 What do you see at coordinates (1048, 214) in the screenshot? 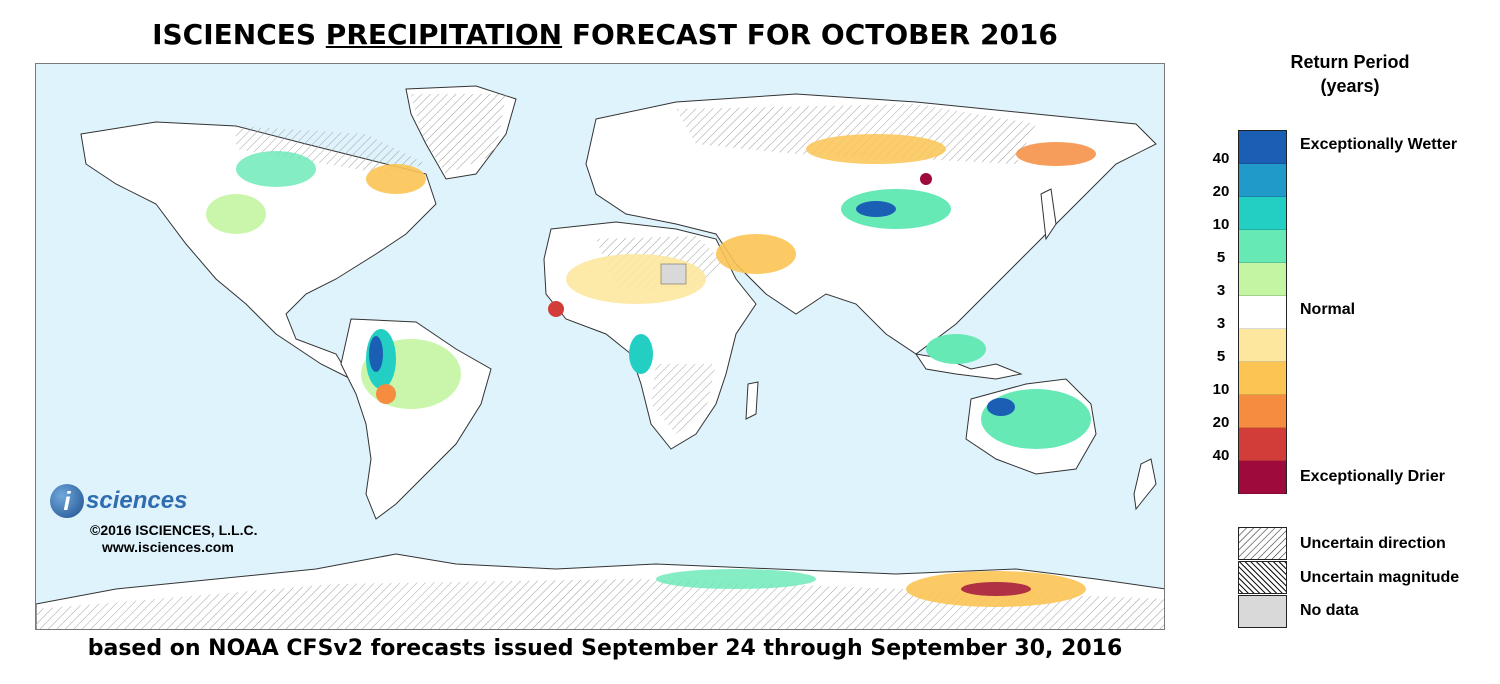
I see `japan-land` at bounding box center [1048, 214].